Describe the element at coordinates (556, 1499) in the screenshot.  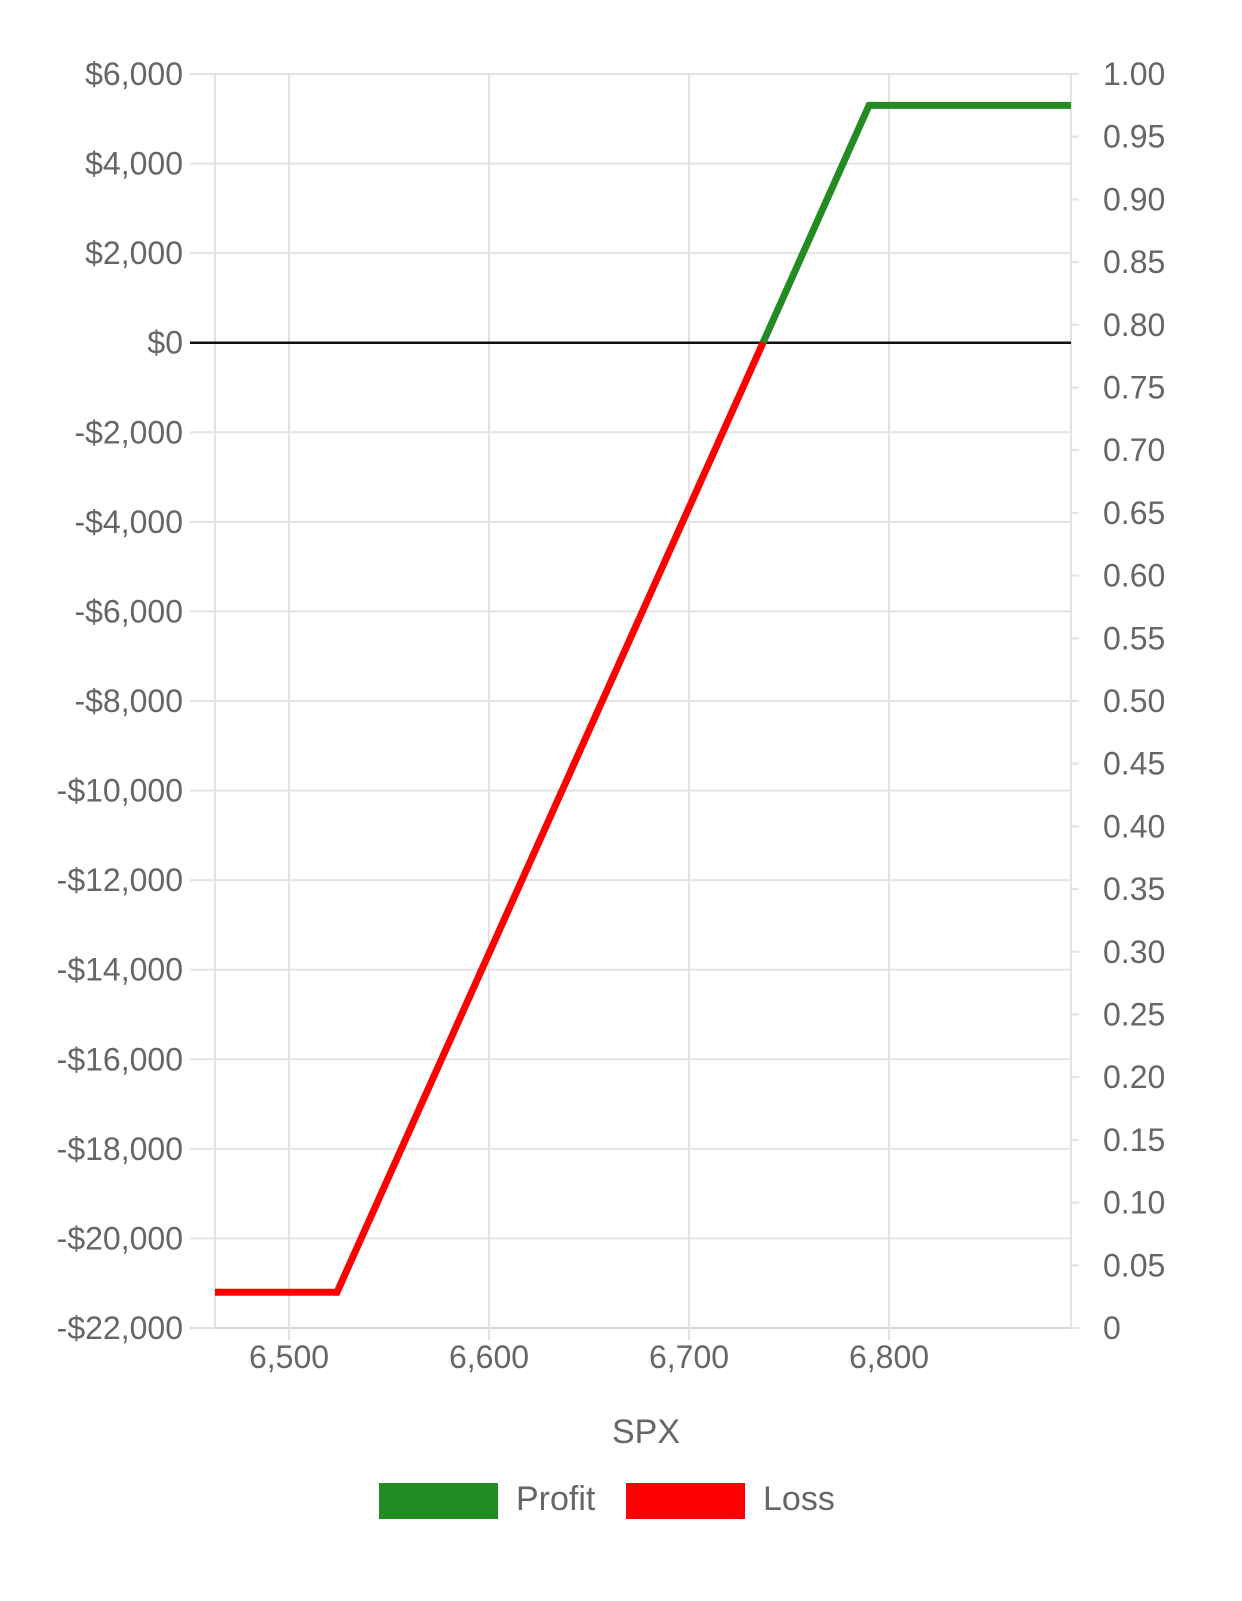
I see `legend-label-profit: Profit` at that location.